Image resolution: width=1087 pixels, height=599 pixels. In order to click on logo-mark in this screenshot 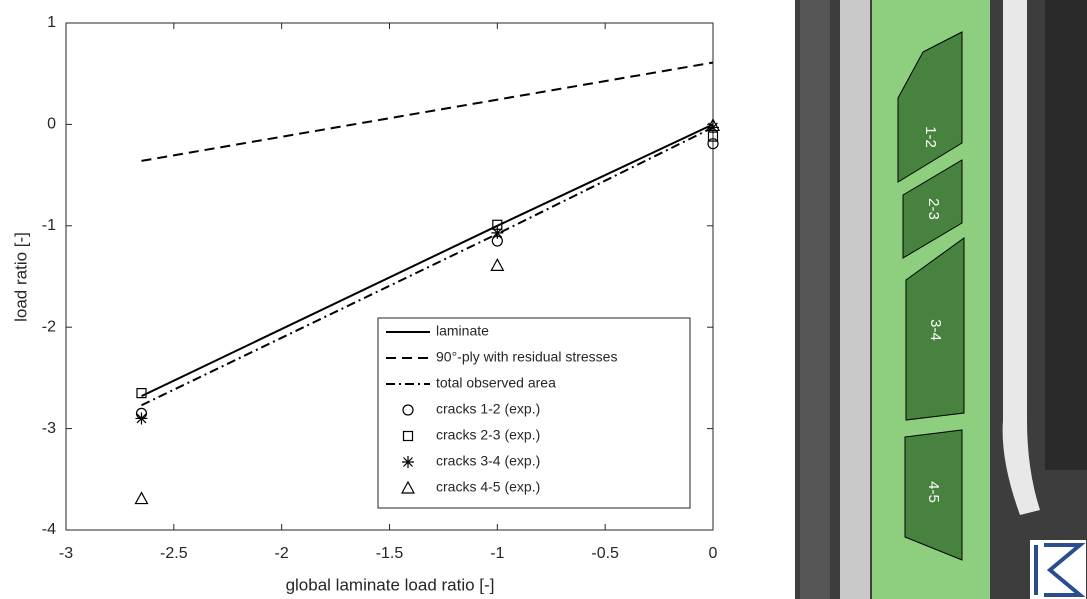, I will do `click(1060, 570)`.